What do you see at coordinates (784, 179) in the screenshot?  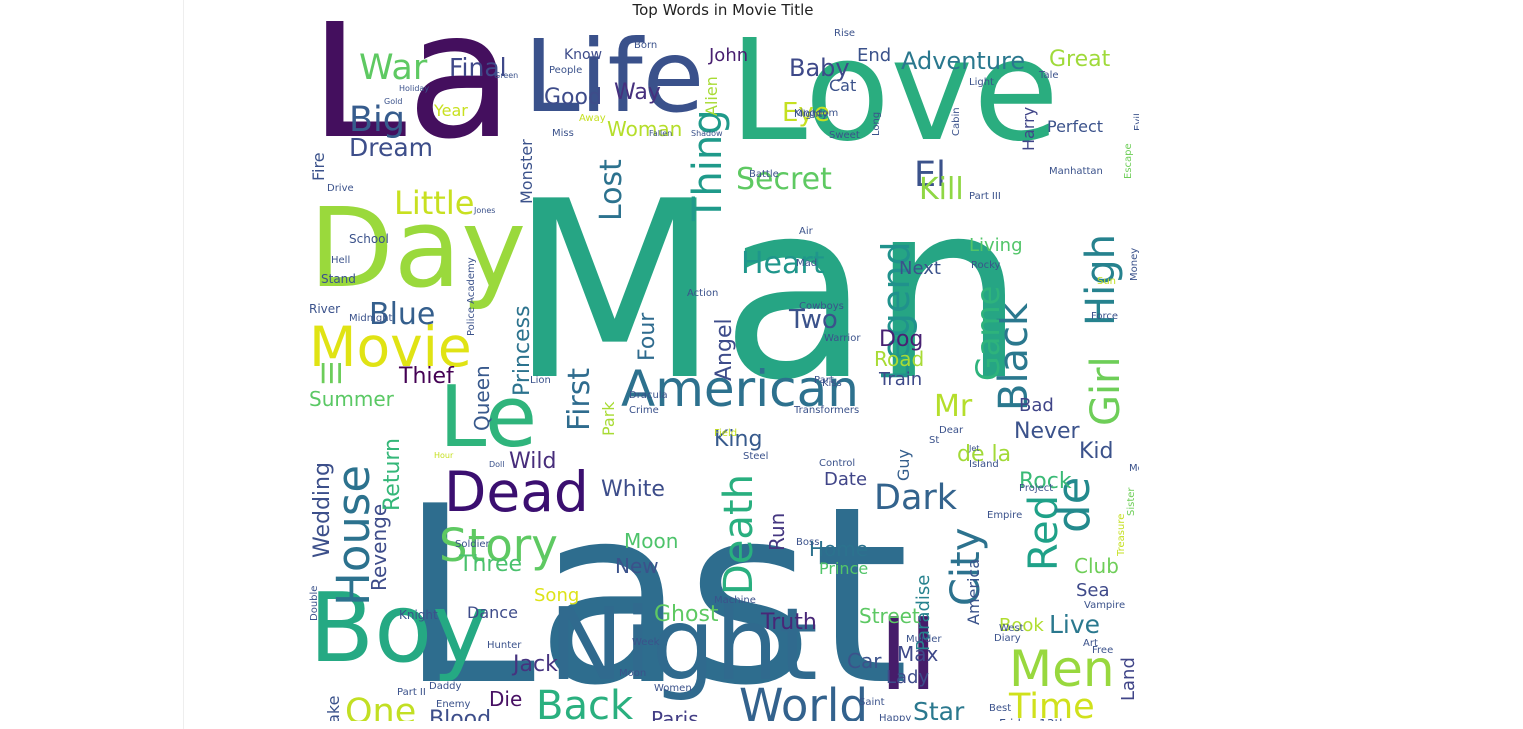 I see `word-secret: Secret` at bounding box center [784, 179].